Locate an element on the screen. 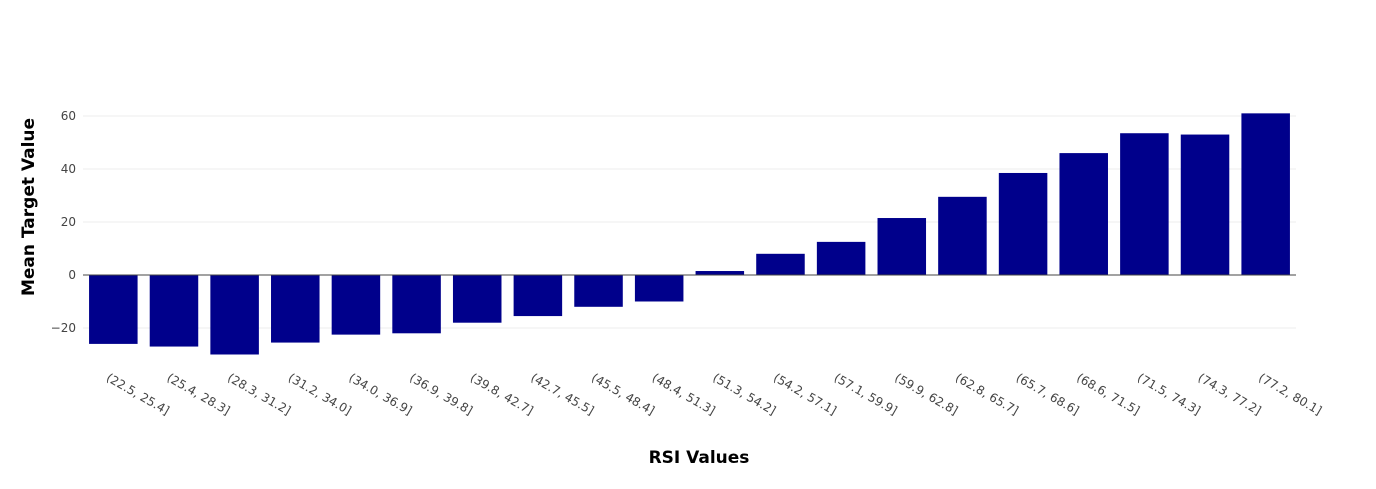 Image resolution: width=1376 pixels, height=489 pixels. x-tick-label: (36.9, 39.8] is located at coordinates (441, 393).